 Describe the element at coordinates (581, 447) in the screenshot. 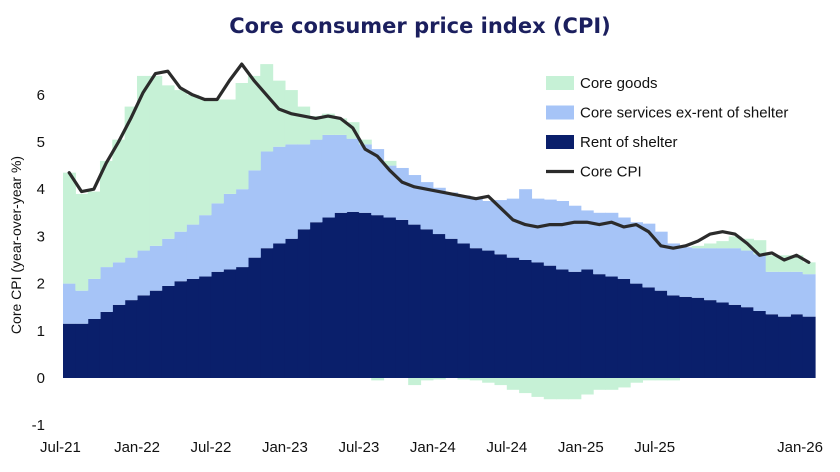

I see `x-tick-label: Jan-25` at that location.